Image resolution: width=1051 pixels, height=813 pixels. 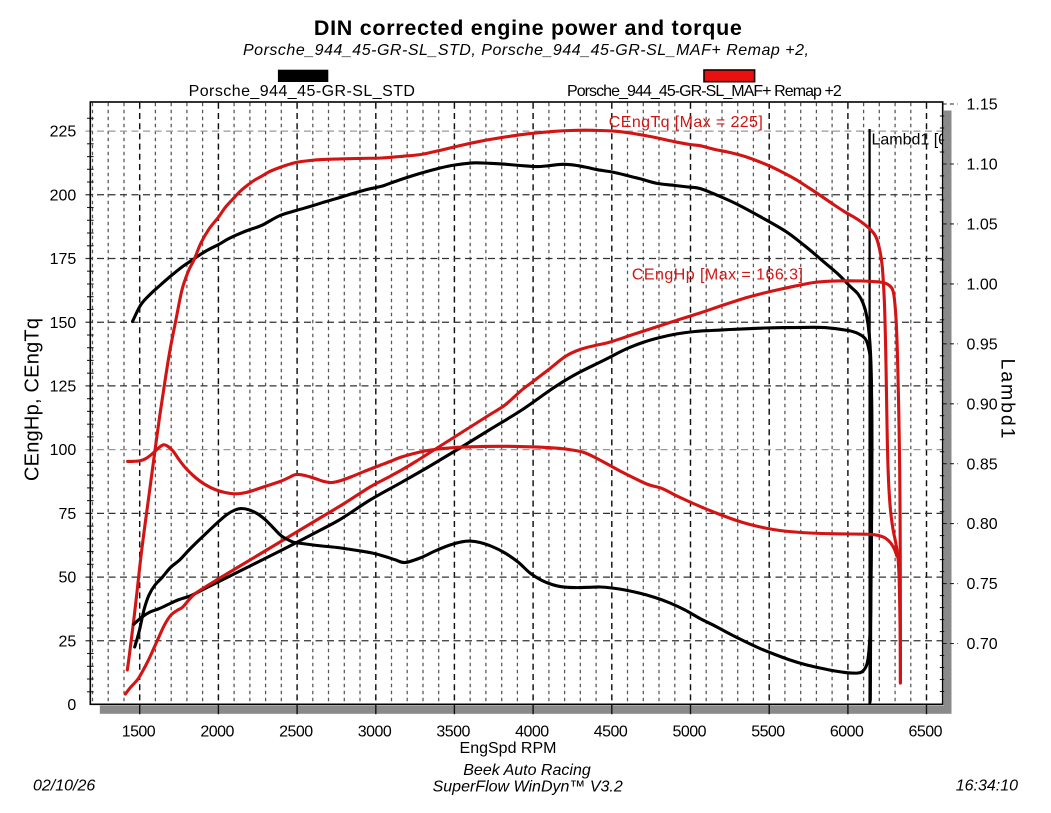 What do you see at coordinates (982, 524) in the screenshot?
I see `svg-text: 0.80` at bounding box center [982, 524].